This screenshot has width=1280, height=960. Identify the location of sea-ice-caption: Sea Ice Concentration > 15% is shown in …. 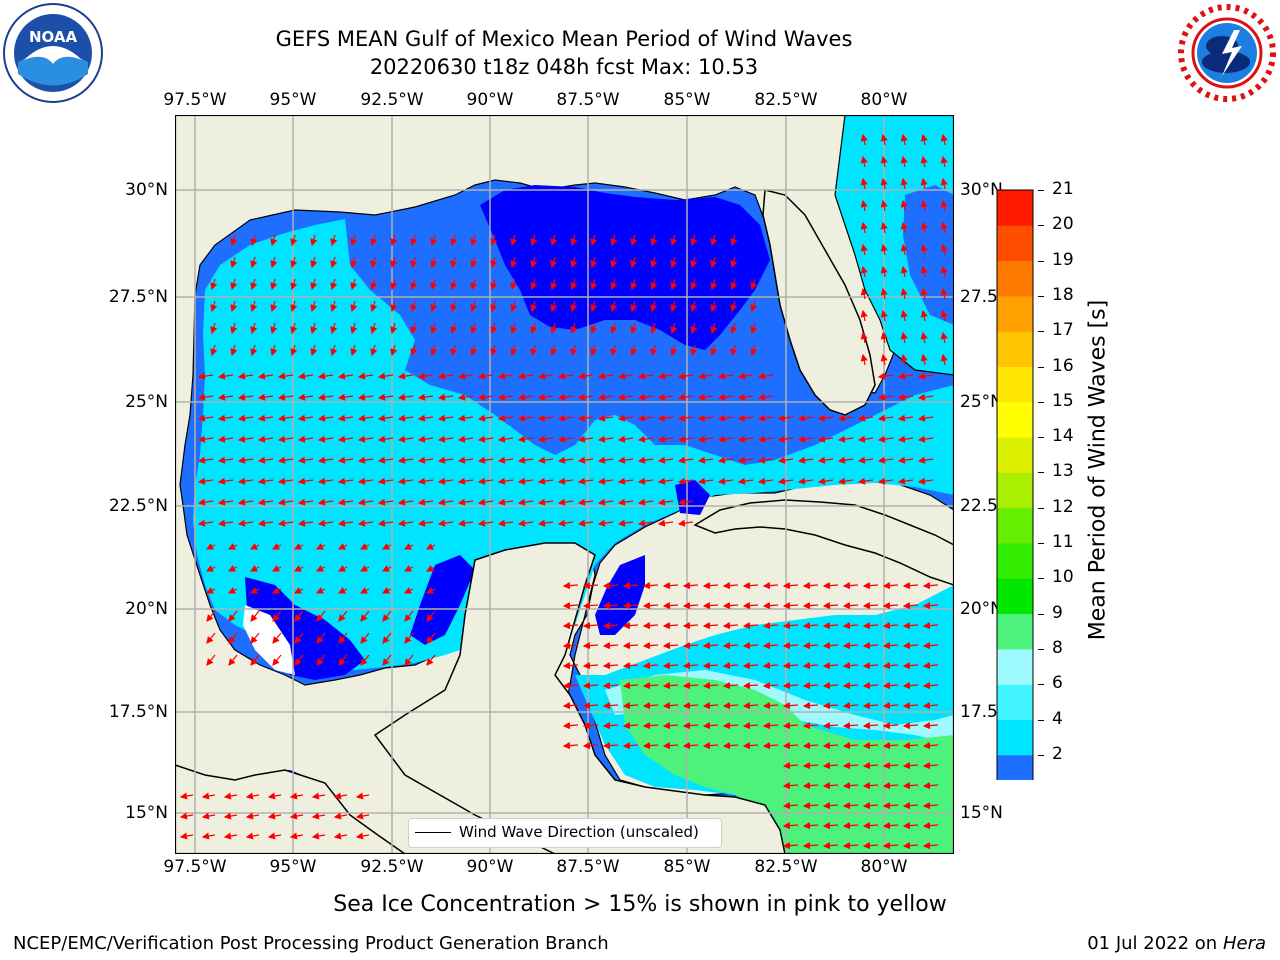
(640, 904).